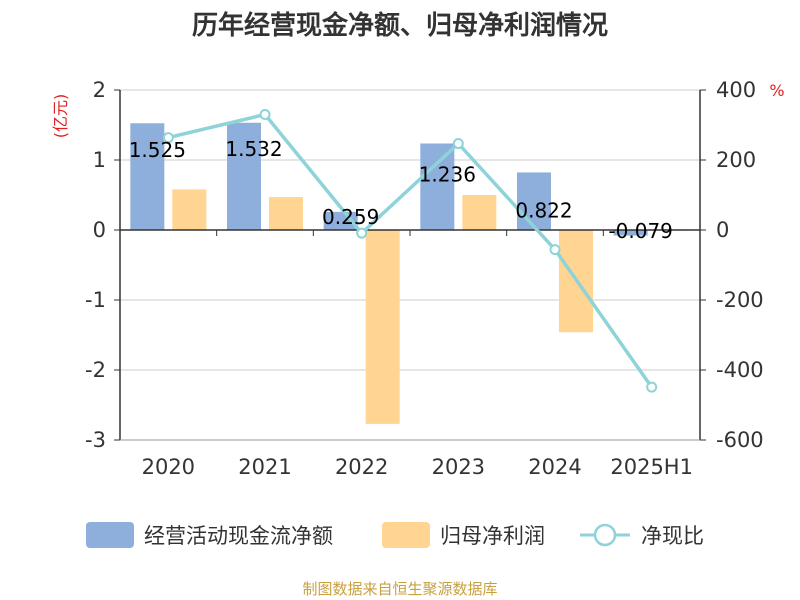  What do you see at coordinates (605, 535) in the screenshot?
I see `legend-marker-ratio` at bounding box center [605, 535].